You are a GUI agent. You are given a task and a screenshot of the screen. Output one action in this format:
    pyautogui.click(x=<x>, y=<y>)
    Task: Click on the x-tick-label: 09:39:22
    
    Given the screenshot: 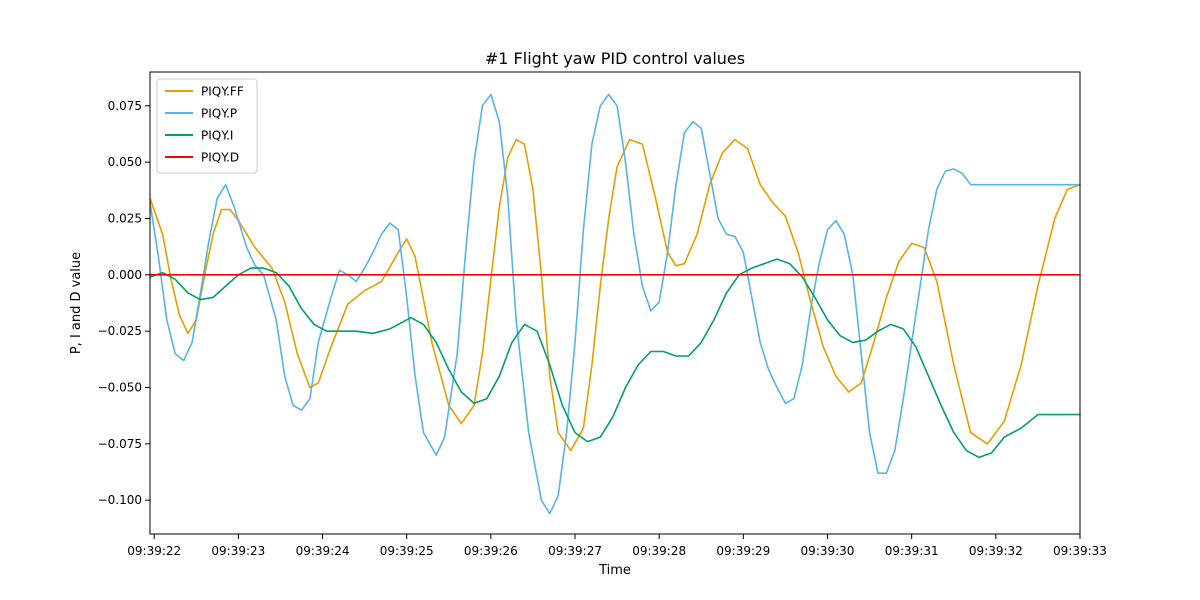 What is the action you would take?
    pyautogui.click(x=154, y=551)
    